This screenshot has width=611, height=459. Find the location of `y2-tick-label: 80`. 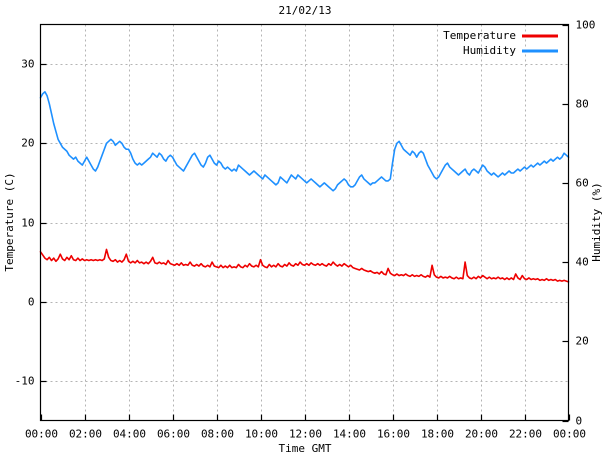

y2-tick-label: 80 is located at coordinates (582, 104).